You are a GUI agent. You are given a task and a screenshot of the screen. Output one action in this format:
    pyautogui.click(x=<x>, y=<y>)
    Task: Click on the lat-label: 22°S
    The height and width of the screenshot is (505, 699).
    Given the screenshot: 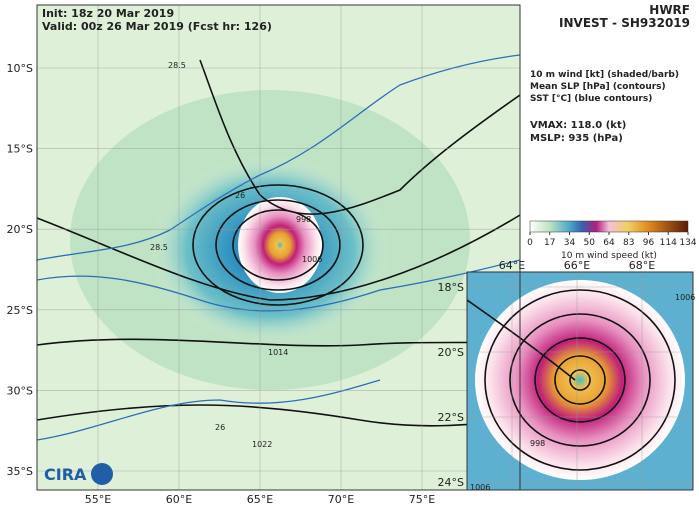 What is the action you would take?
    pyautogui.click(x=451, y=417)
    